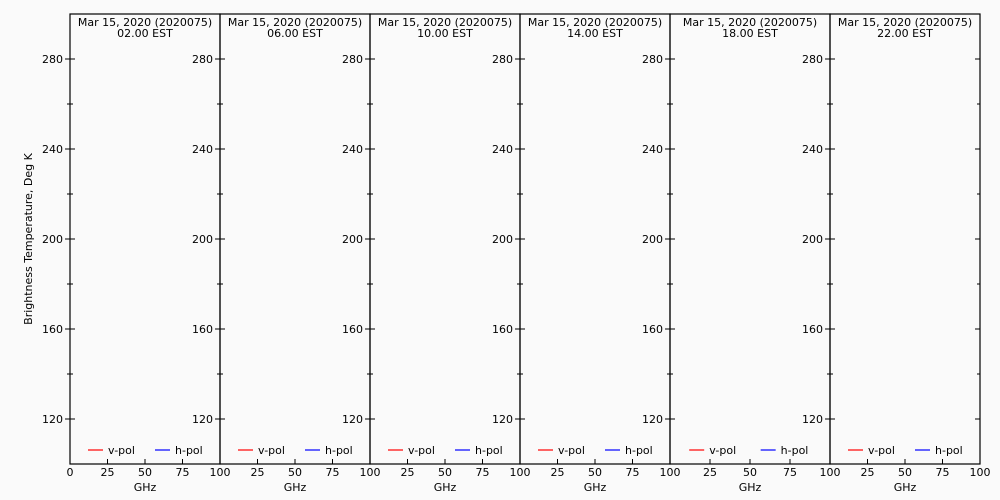 The image size is (1000, 500). I want to click on y-axis-label: Brightness Temperature, Deg K, so click(28, 238).